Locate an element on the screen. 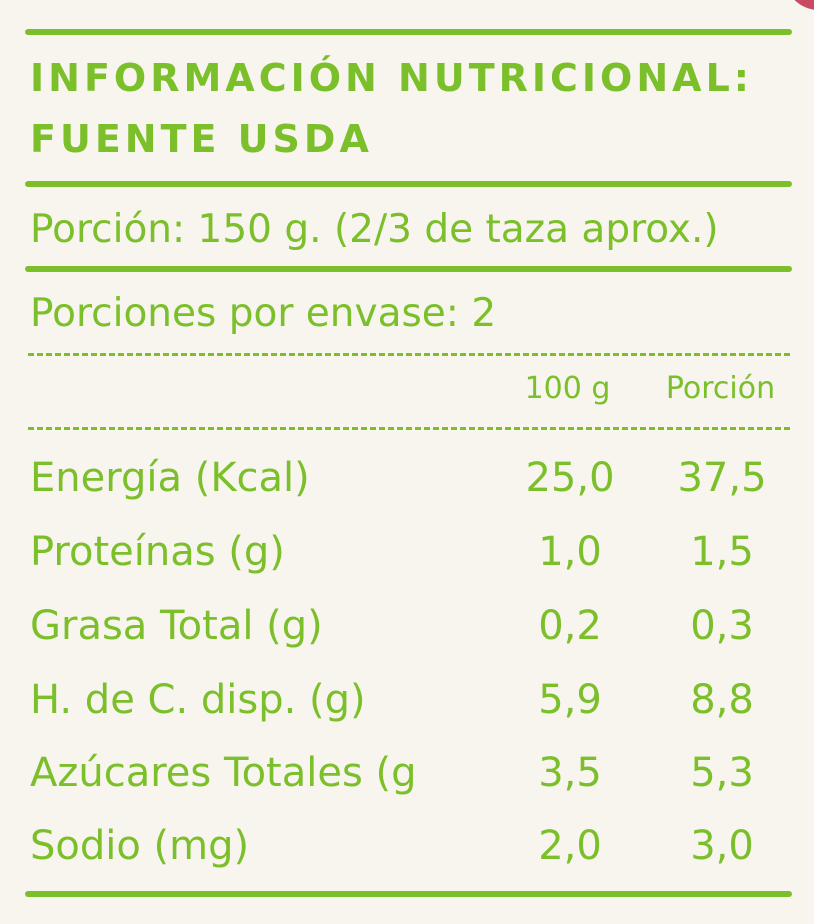 This screenshot has width=814, height=924. value-per-100g: 3,5 is located at coordinates (570, 773).